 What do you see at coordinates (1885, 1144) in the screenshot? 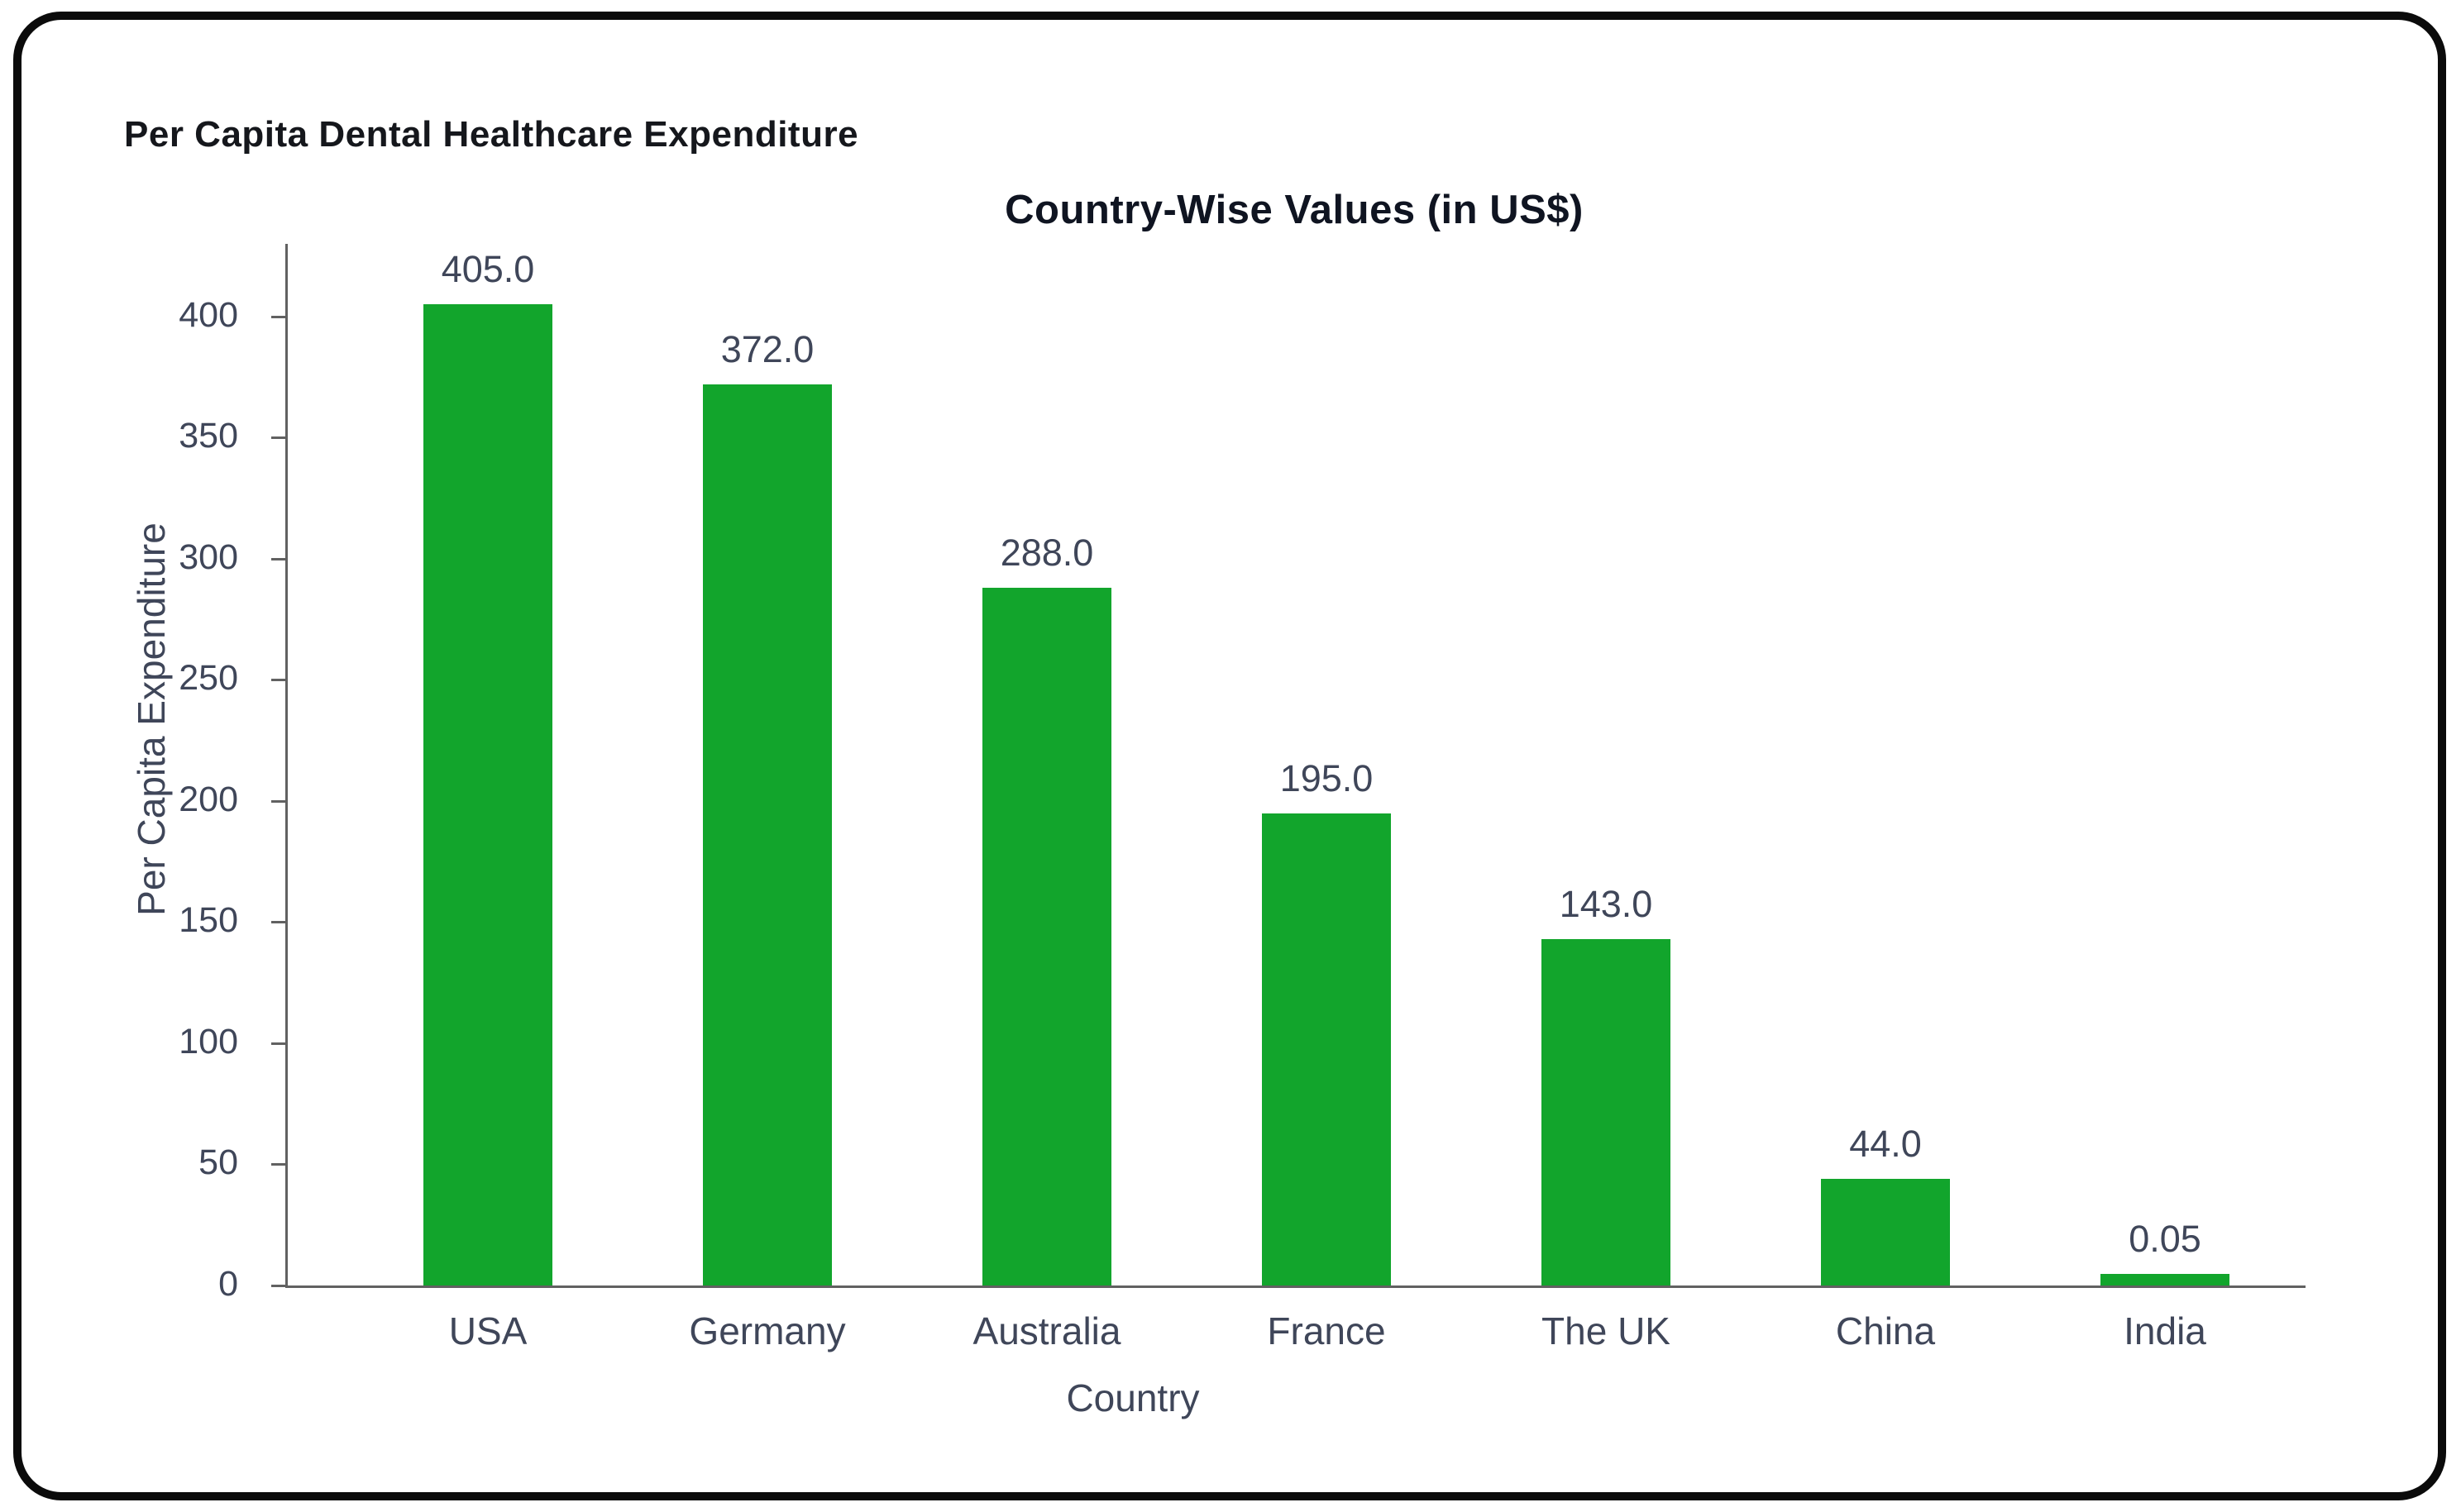
I see `bar-value-label: 44.0` at bounding box center [1885, 1144].